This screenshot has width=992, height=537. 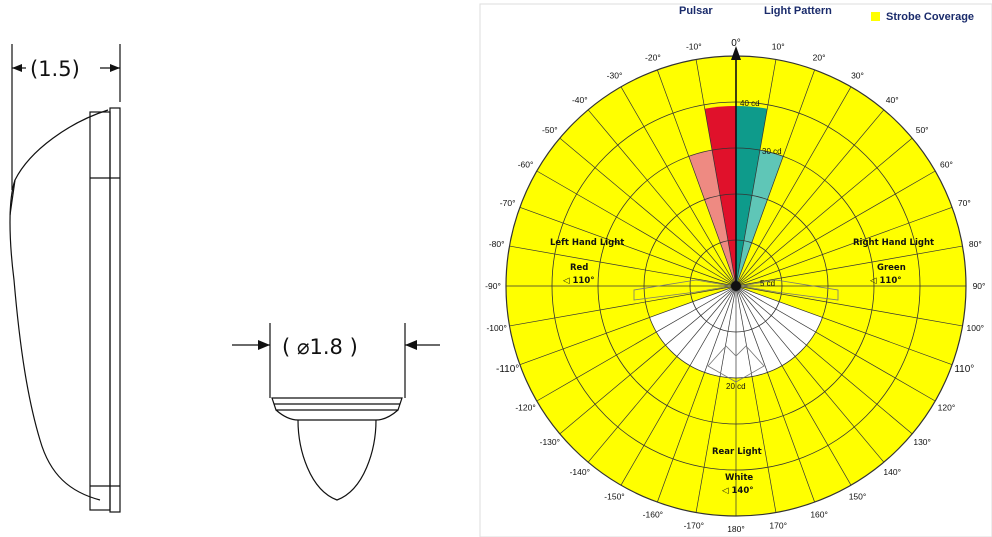 What do you see at coordinates (694, 47) in the screenshot?
I see `polar-angle-label: -10°` at bounding box center [694, 47].